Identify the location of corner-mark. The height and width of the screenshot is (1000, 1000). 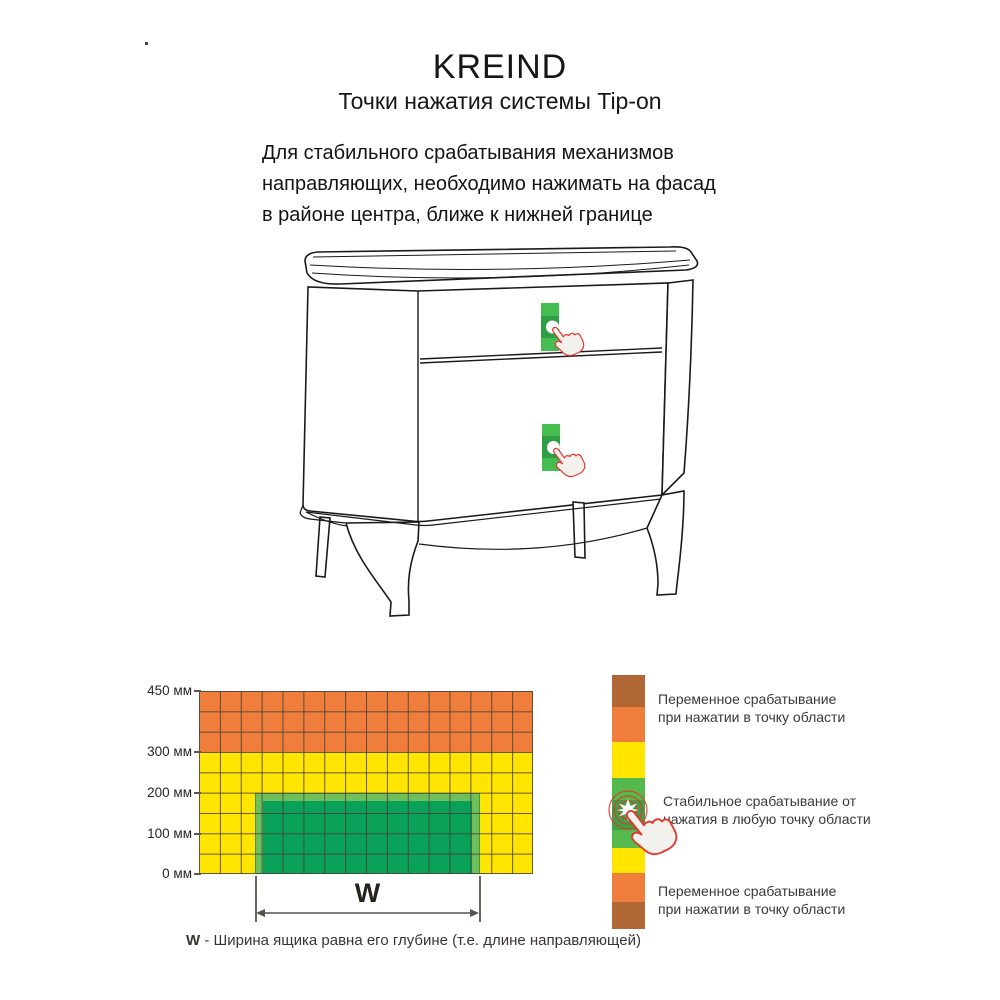
(146, 43).